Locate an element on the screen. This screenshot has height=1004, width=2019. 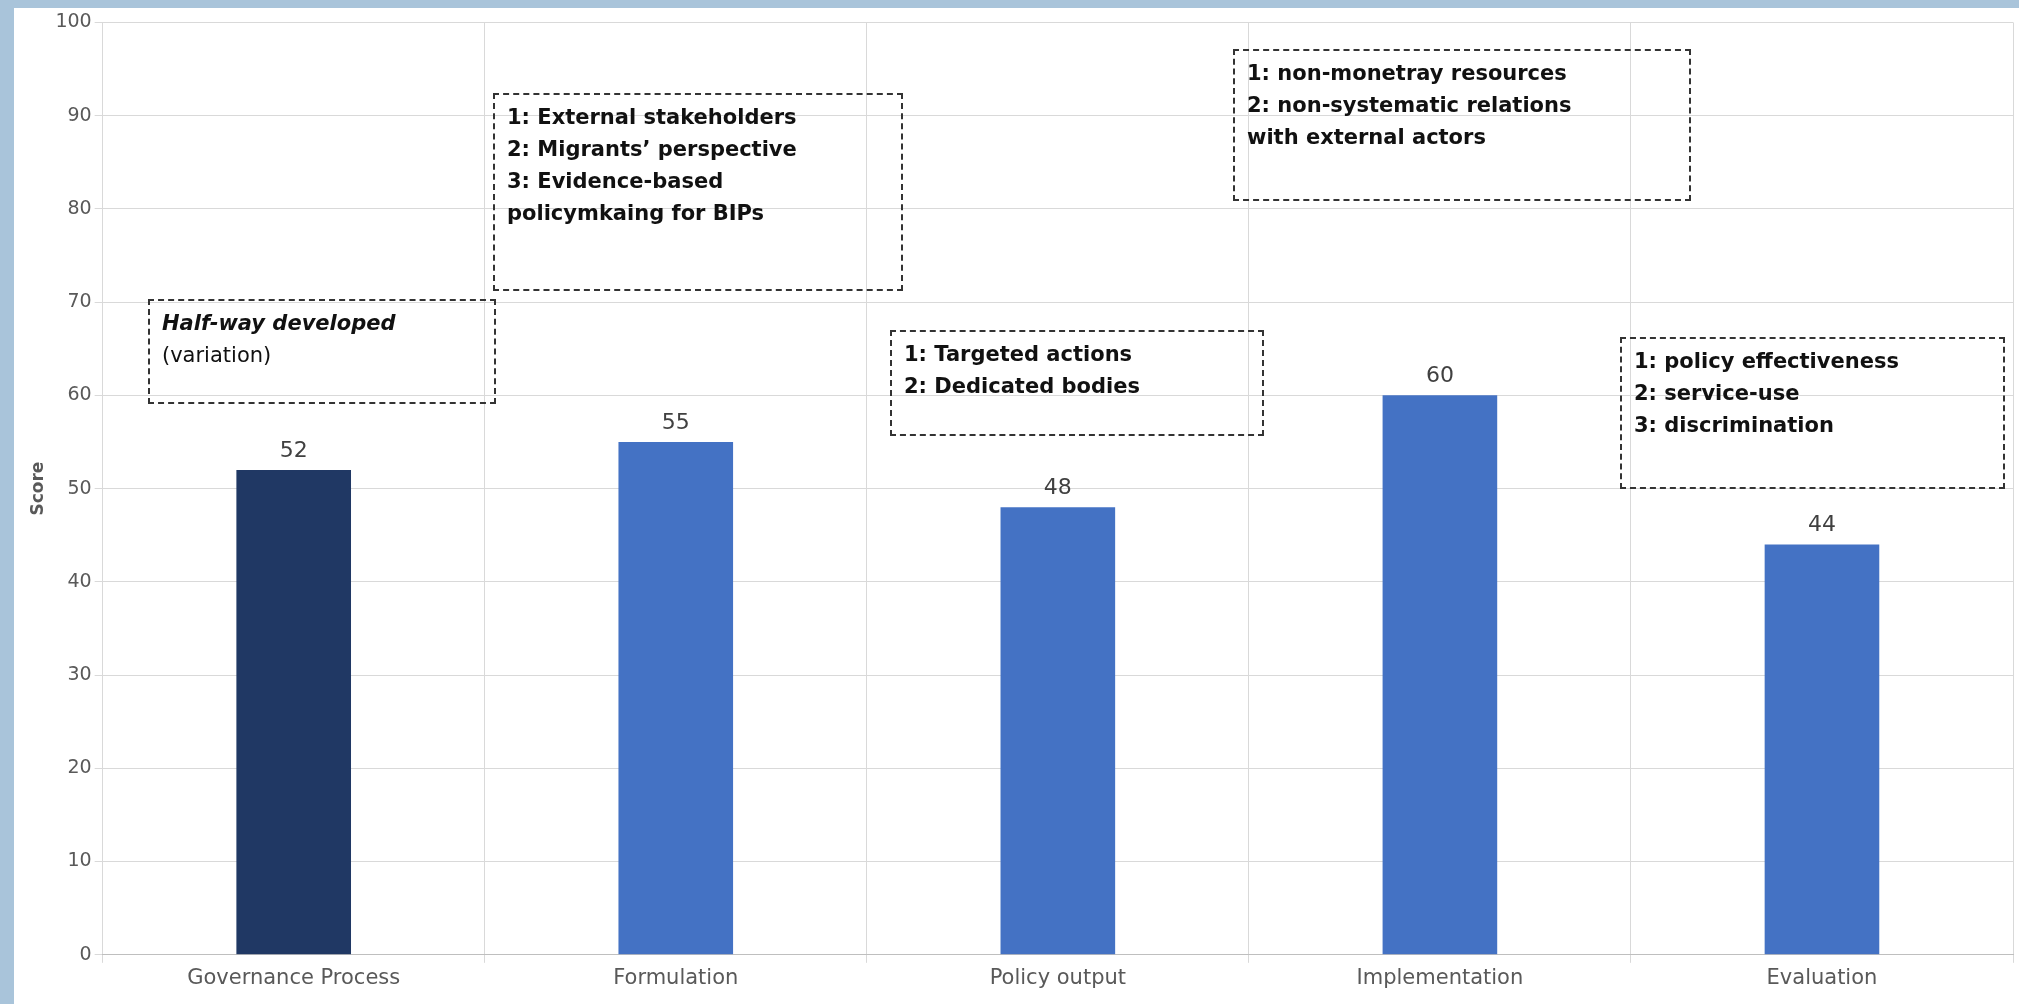
x-tick-label: Evaluation is located at coordinates (1822, 976).